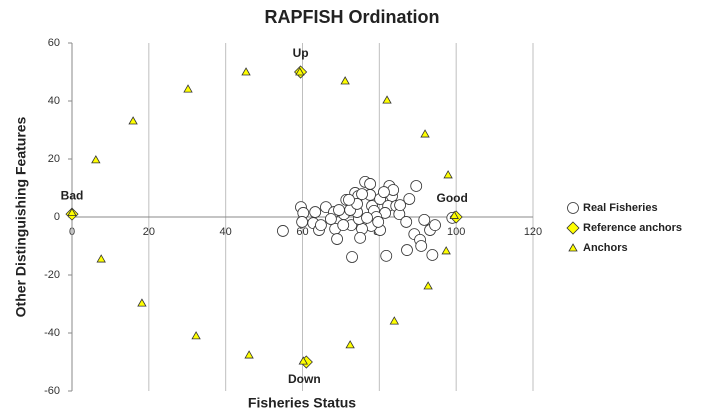 The height and width of the screenshot is (412, 707). Describe the element at coordinates (302, 232) in the screenshot. I see `x-tick-label: 60` at that location.